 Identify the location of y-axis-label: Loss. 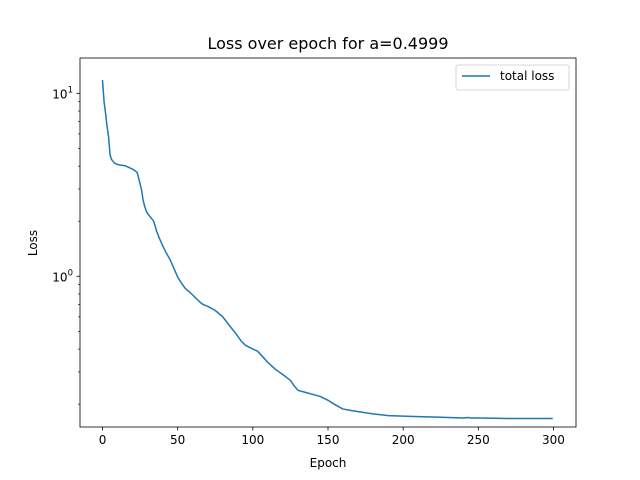
(33, 243).